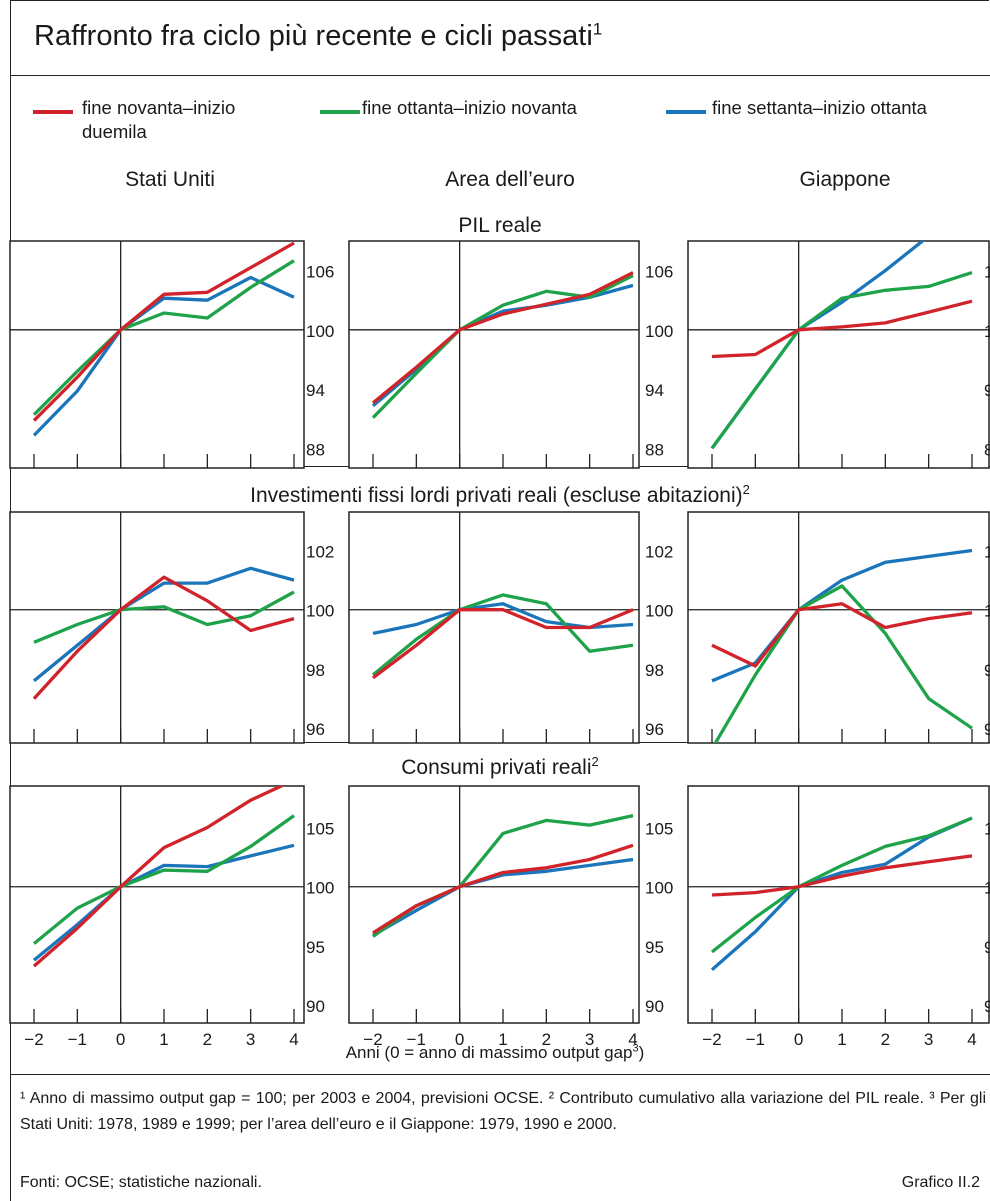 This screenshot has height=1201, width=990. I want to click on investment-usa-panel, so click(157, 627).